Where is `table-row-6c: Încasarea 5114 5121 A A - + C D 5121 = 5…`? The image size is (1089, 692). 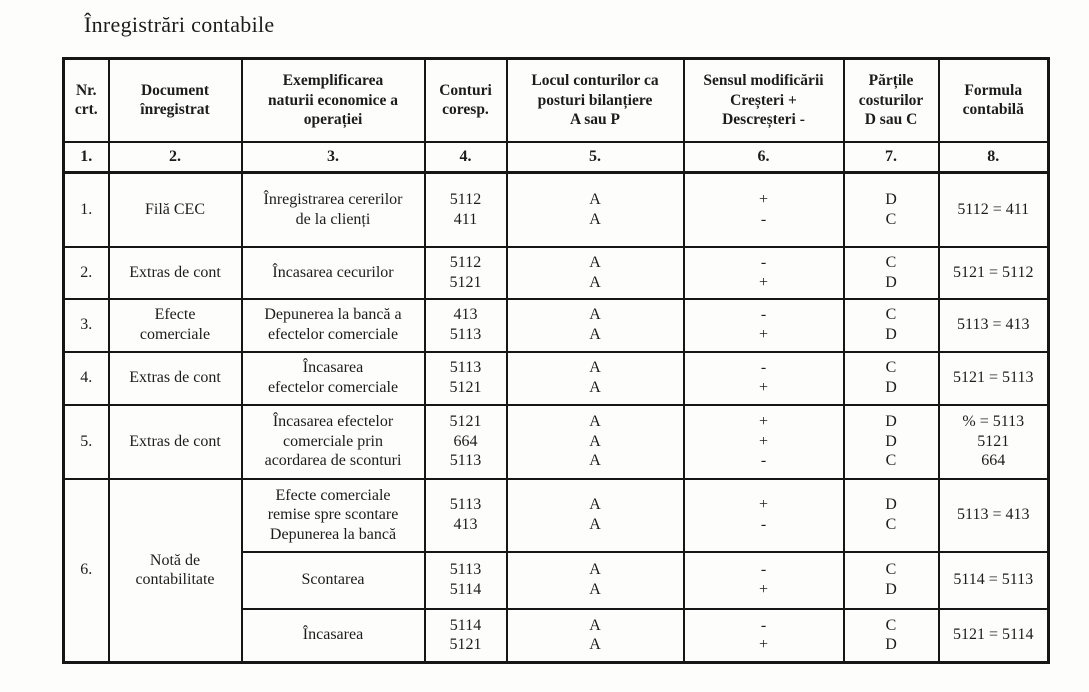 table-row-6c: Încasarea 5114 5121 A A - + C D 5121 = 5… is located at coordinates (557, 635).